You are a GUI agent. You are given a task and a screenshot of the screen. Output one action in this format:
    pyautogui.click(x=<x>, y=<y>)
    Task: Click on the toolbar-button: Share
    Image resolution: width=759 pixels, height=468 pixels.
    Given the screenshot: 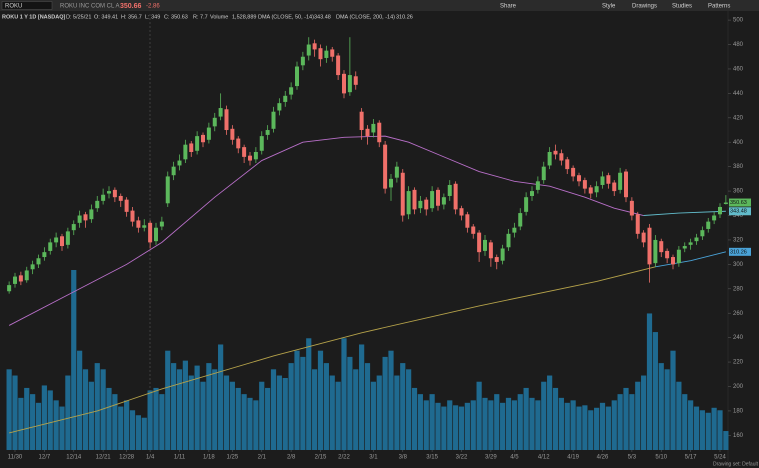 What is the action you would take?
    pyautogui.click(x=508, y=7)
    